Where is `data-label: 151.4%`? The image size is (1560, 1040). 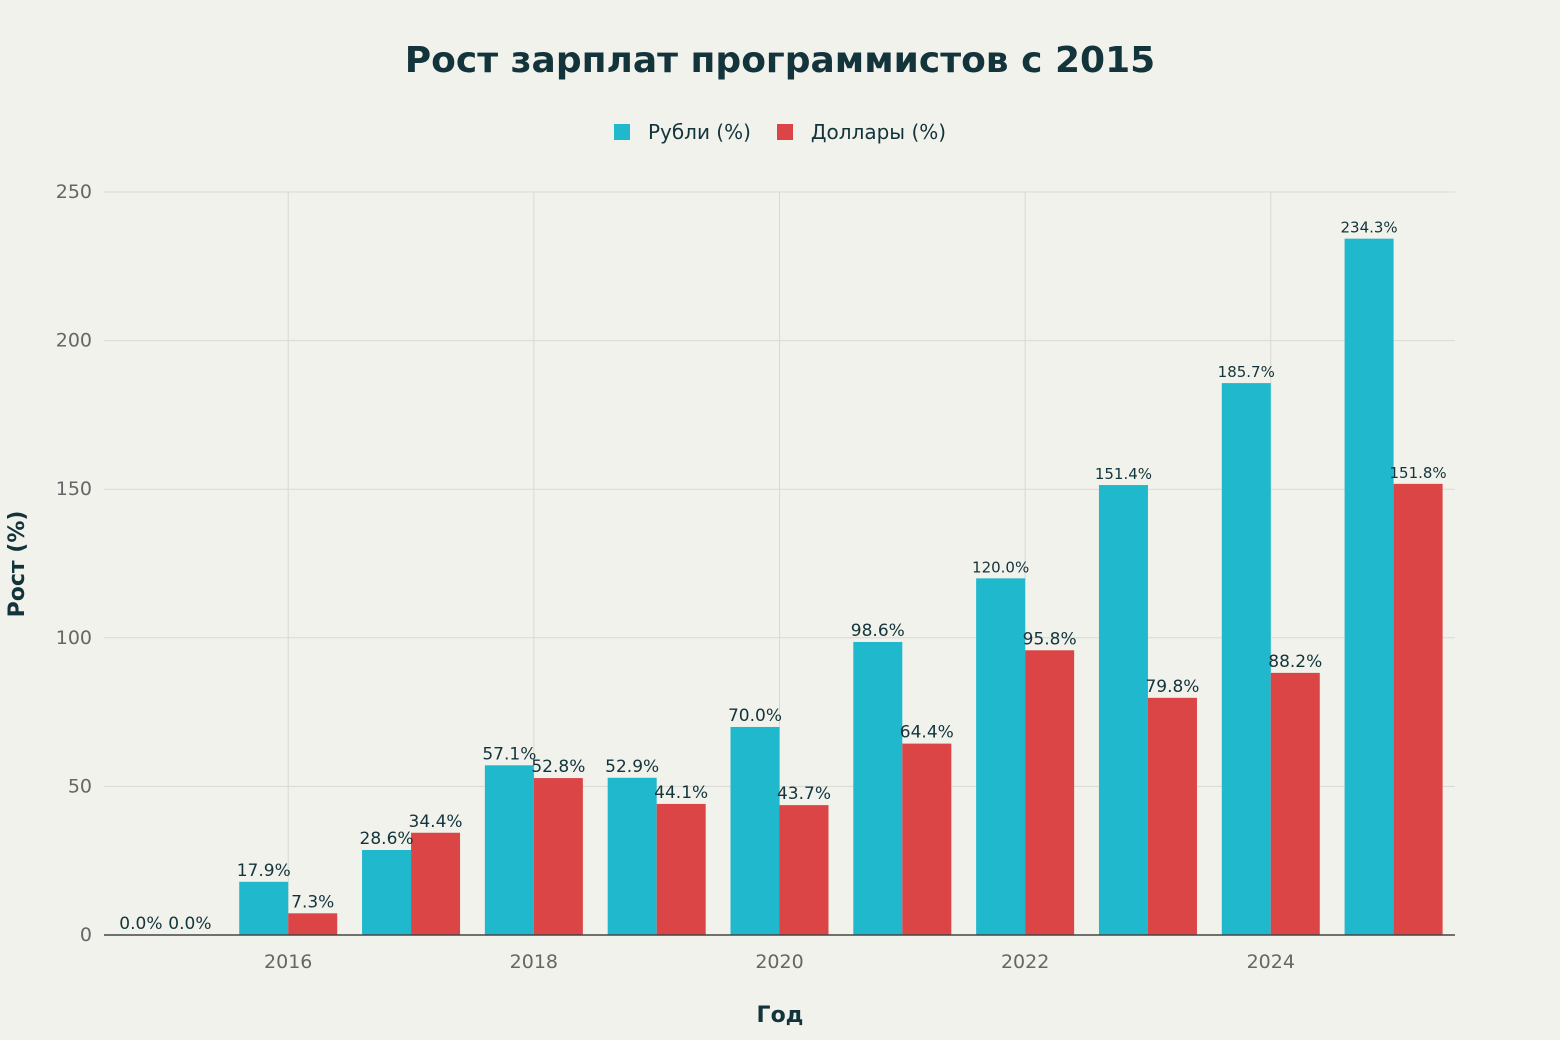 data-label: 151.4% is located at coordinates (1123, 474).